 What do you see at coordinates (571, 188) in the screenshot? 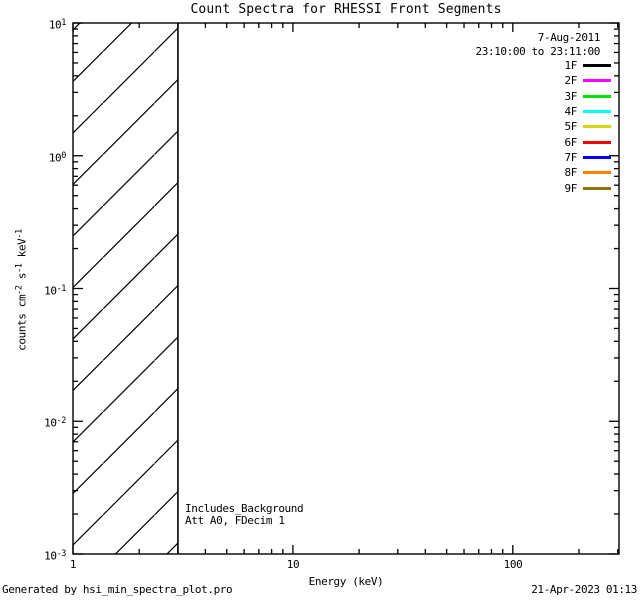
I see `legend-label: 9F` at bounding box center [571, 188].